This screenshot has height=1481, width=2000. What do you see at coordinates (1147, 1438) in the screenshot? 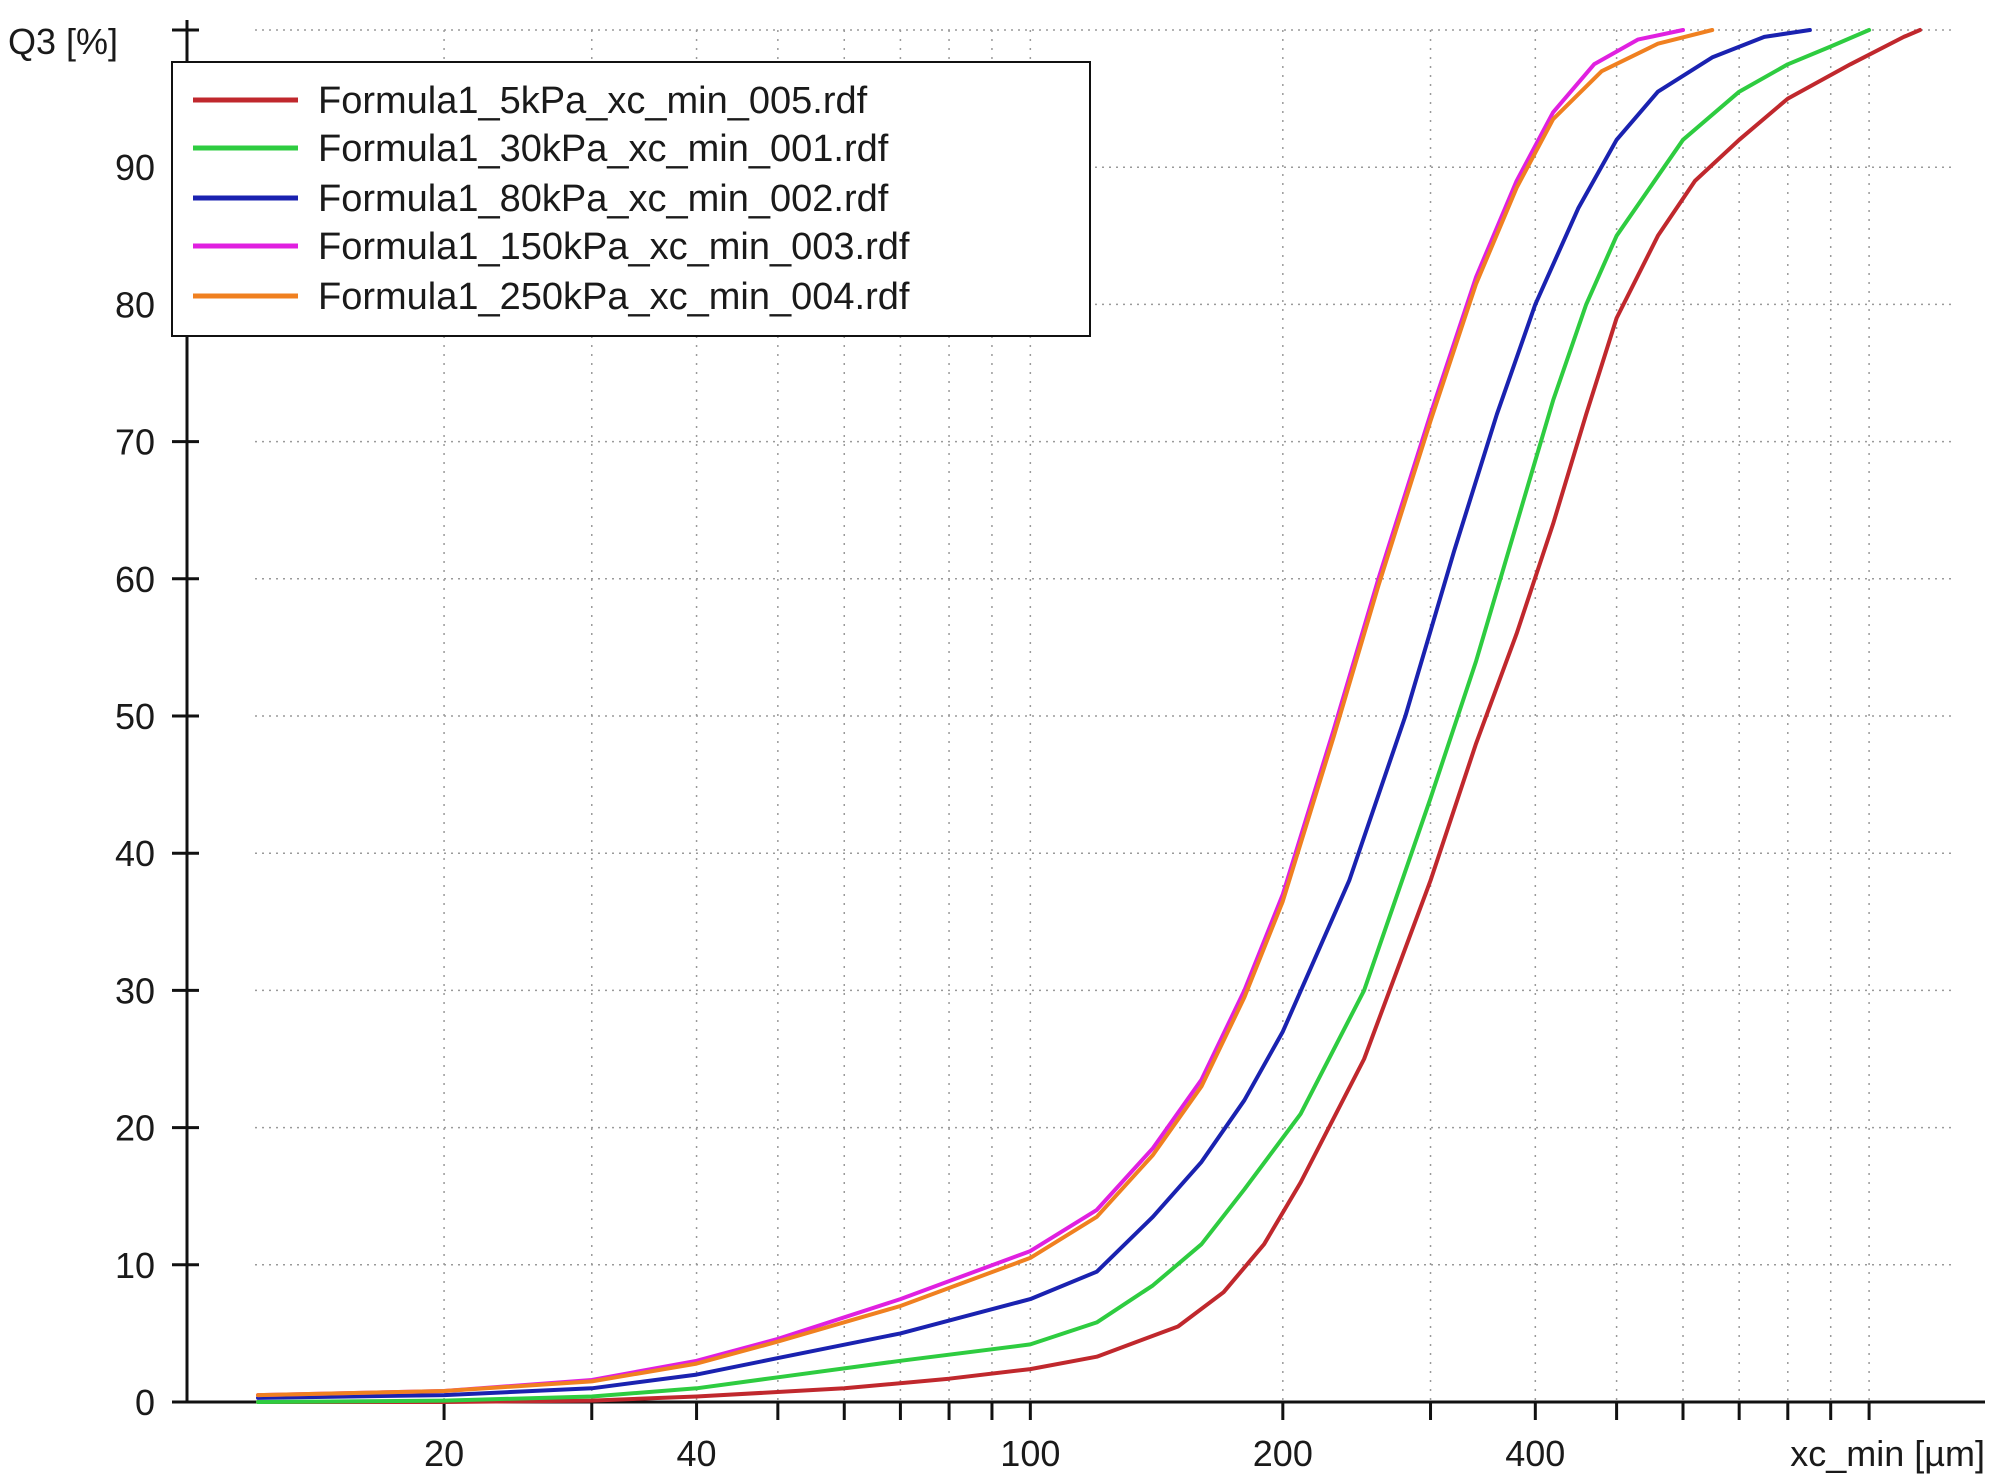
I see `x-ticks: 20 40 100 200 400` at bounding box center [1147, 1438].